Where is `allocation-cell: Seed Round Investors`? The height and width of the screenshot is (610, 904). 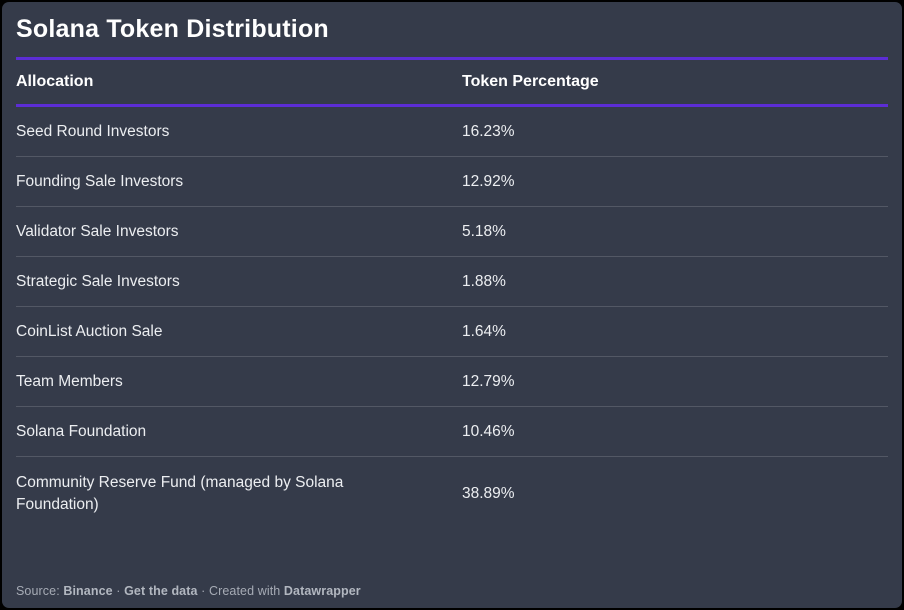 allocation-cell: Seed Round Investors is located at coordinates (93, 131).